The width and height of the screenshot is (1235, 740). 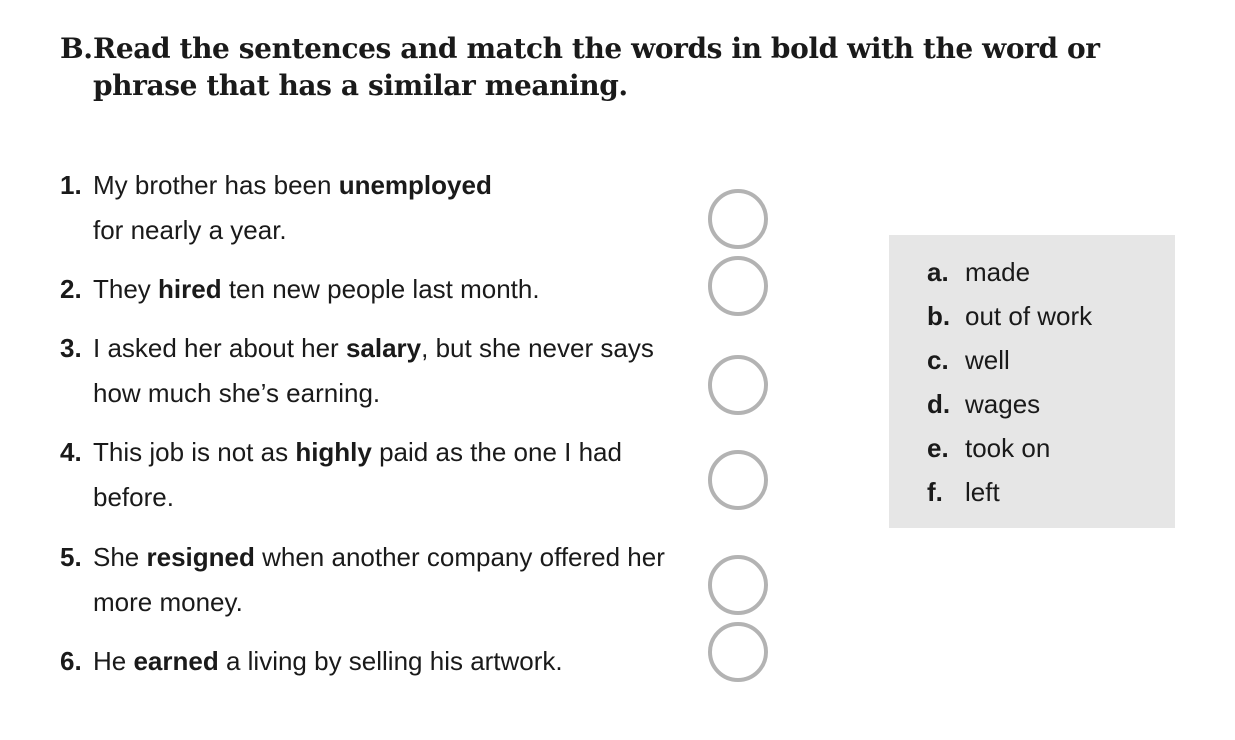 I want to click on item-number: 1., so click(x=71, y=185).